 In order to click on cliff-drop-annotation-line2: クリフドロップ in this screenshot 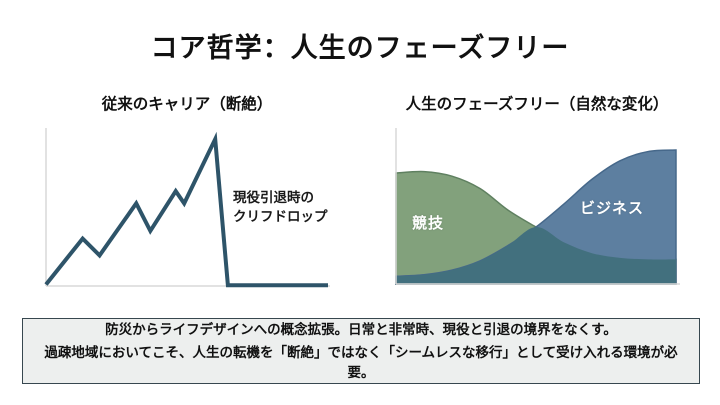, I will do `click(280, 216)`.